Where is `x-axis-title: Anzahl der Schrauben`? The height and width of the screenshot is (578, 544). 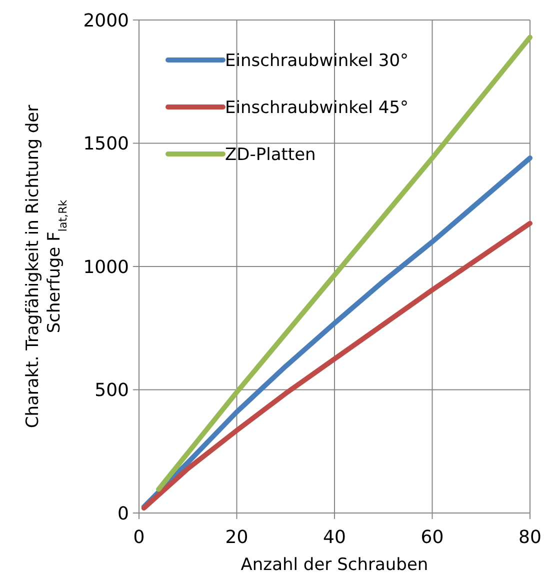 x-axis-title: Anzahl der Schrauben is located at coordinates (334, 565).